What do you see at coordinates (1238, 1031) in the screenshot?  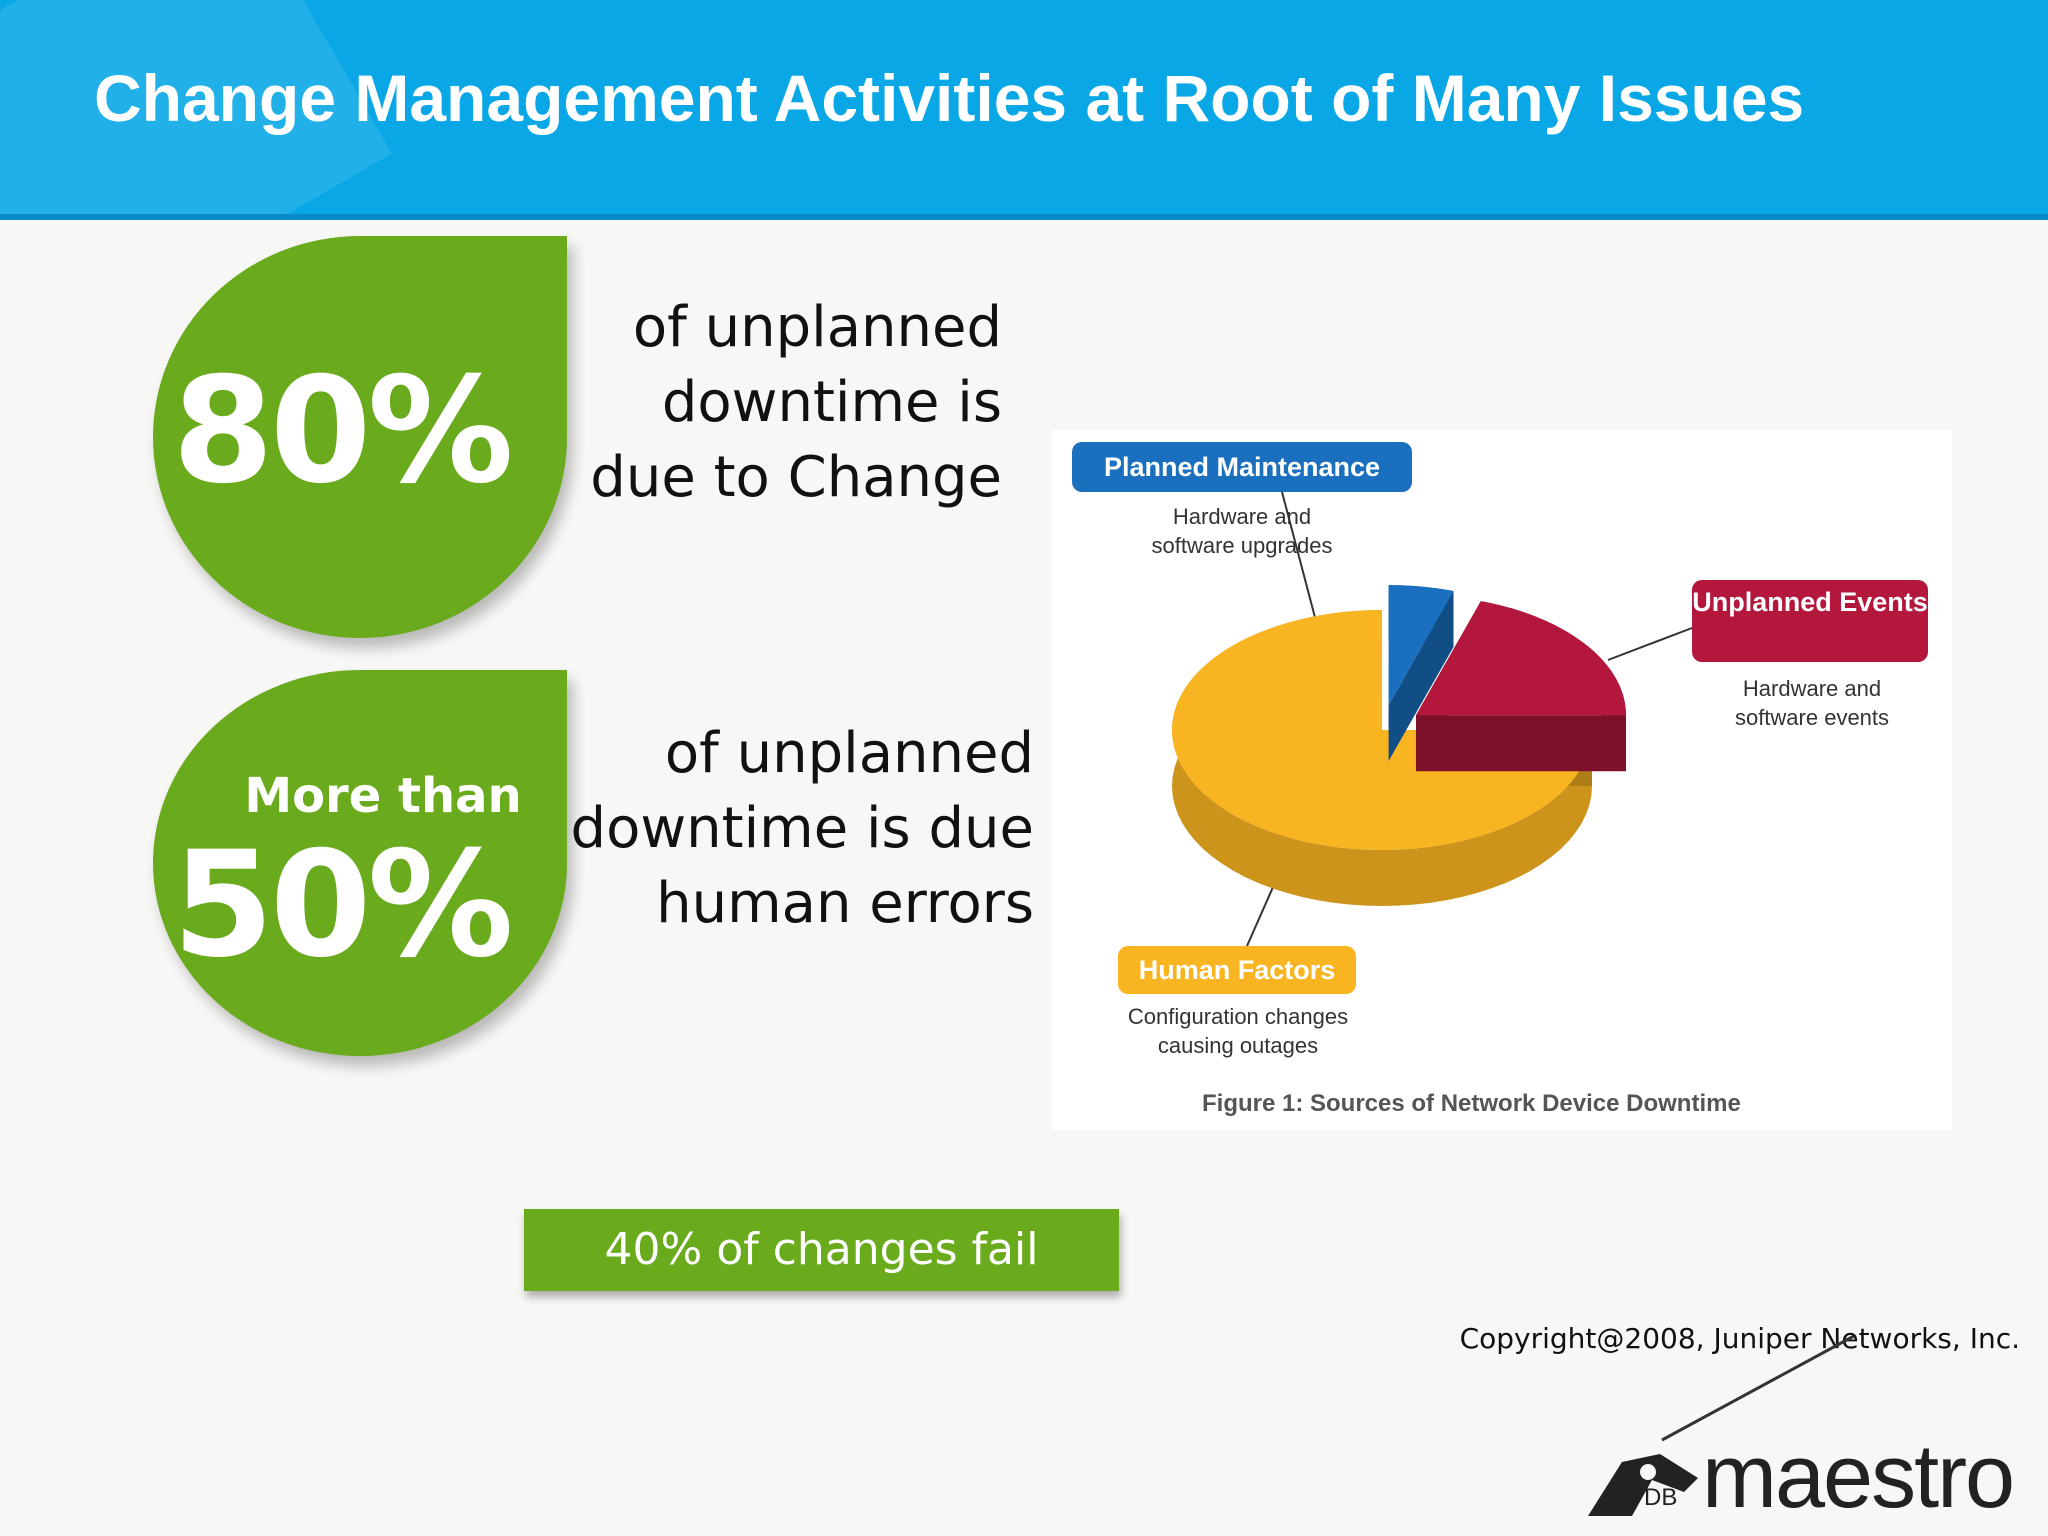 I see `human-factors-desc: Configuration changes causing outages` at bounding box center [1238, 1031].